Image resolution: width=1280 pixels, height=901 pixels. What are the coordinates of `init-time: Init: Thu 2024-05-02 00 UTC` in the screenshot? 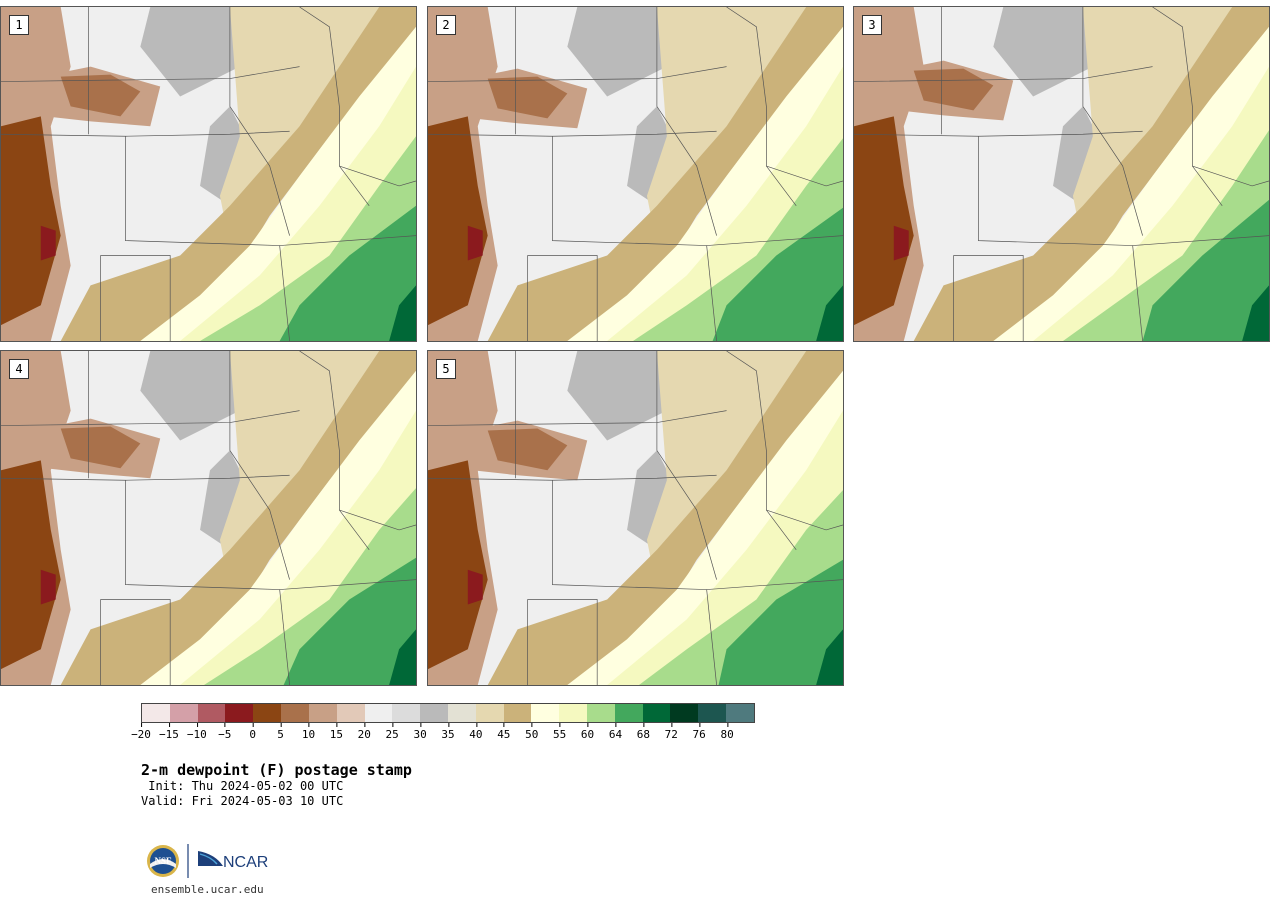 It's located at (242, 786).